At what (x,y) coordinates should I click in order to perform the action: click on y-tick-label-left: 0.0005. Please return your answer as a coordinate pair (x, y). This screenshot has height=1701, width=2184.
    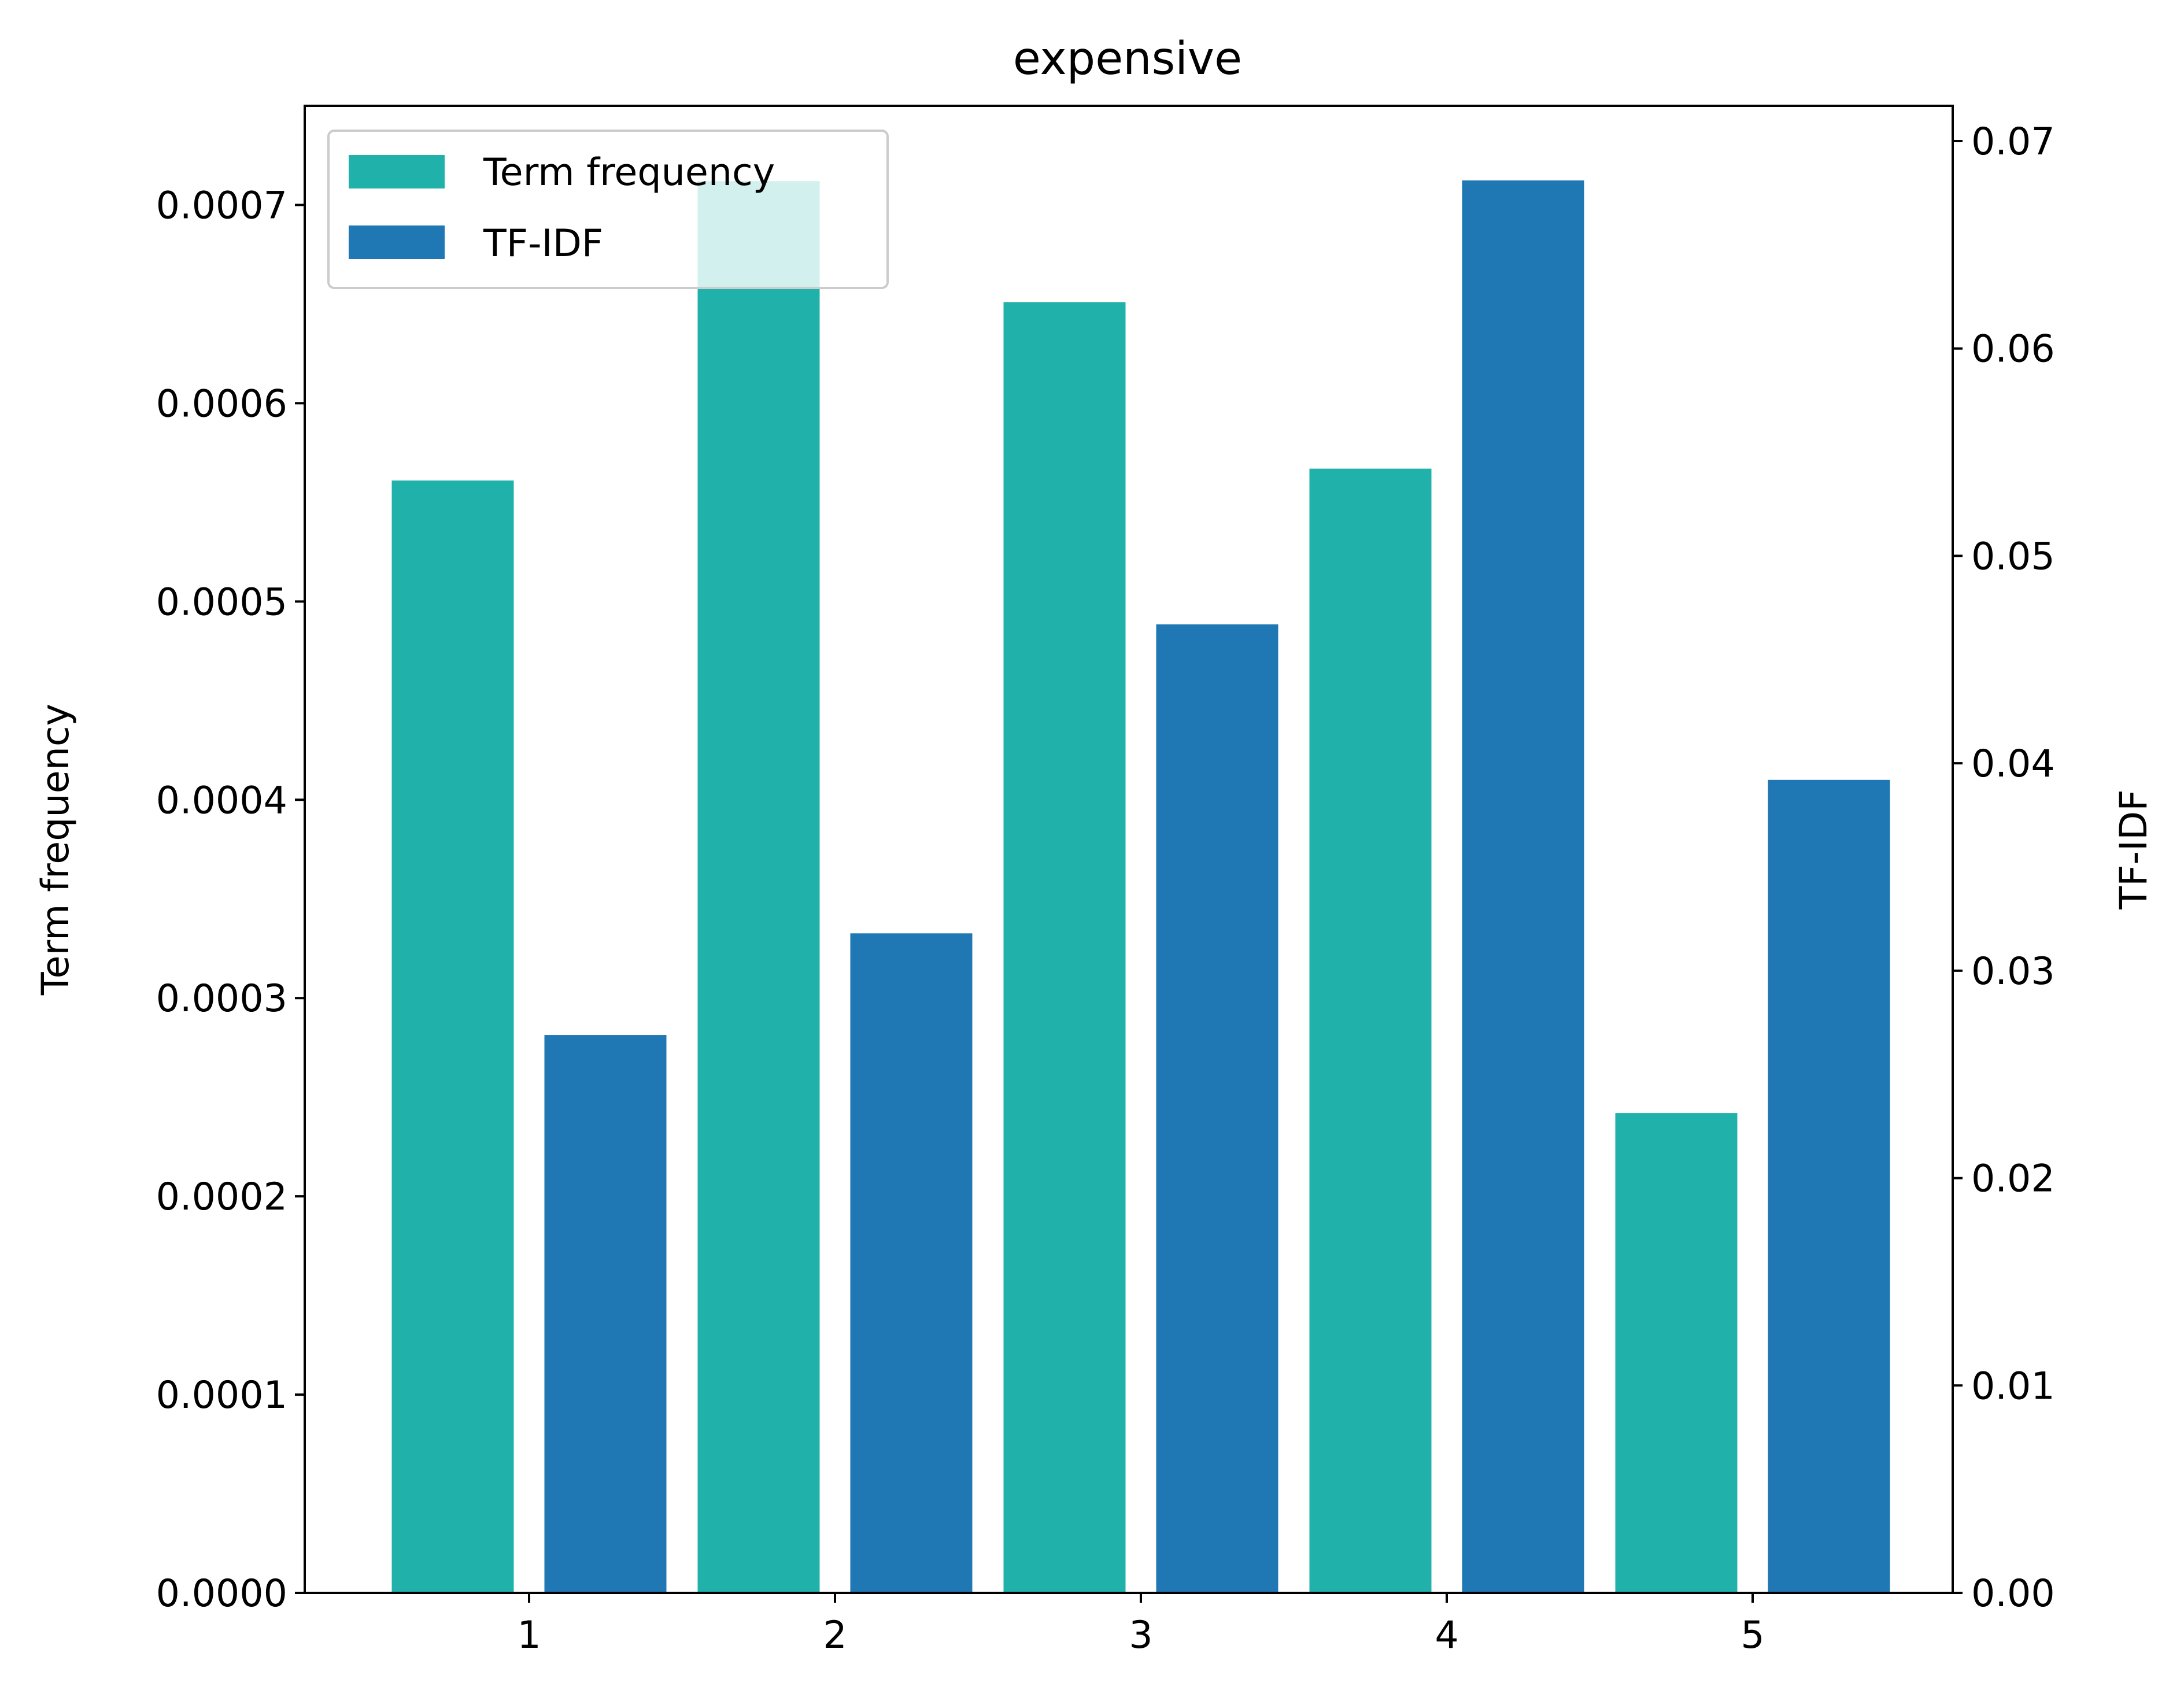
    Looking at the image, I should click on (222, 602).